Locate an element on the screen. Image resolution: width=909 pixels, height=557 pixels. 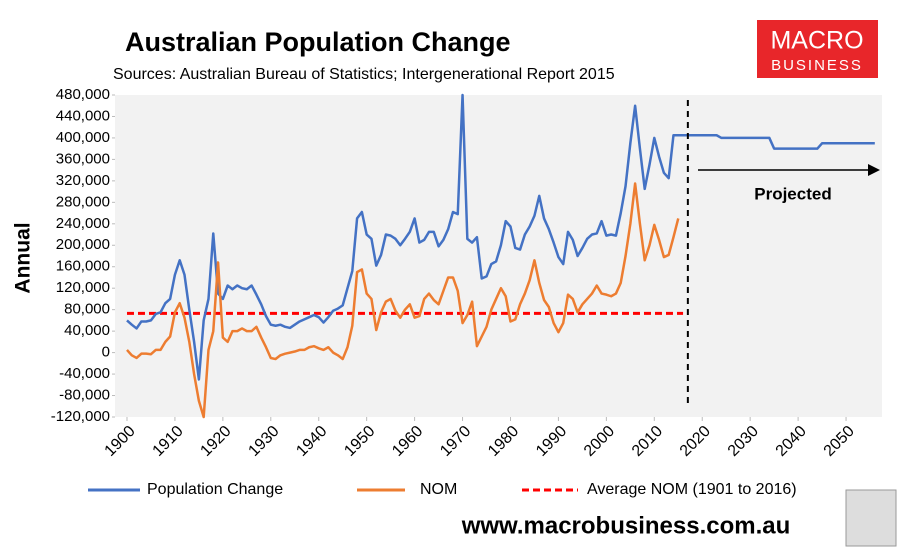
legend-label: NOM is located at coordinates (438, 489).